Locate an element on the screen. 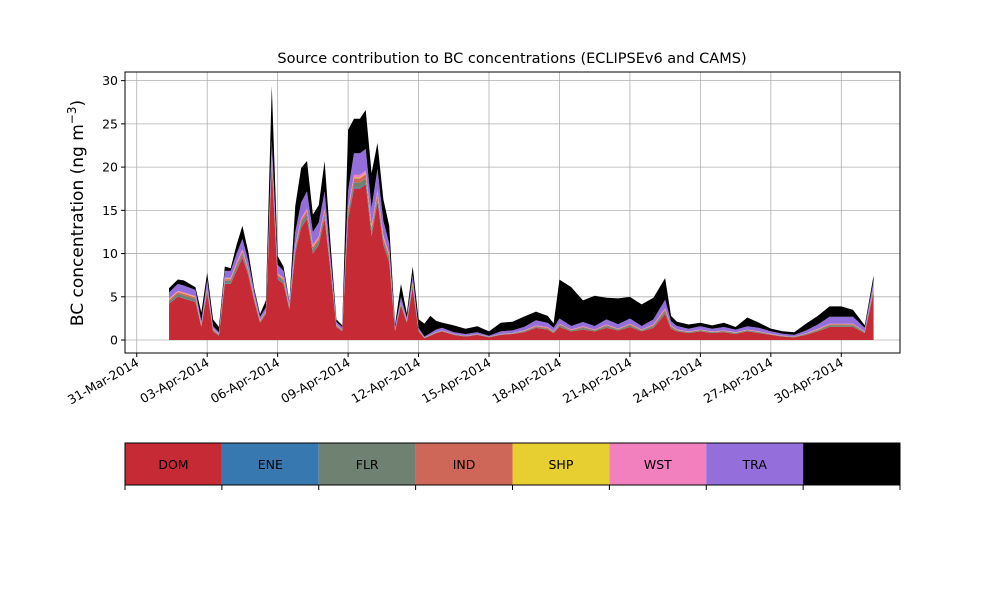 This screenshot has width=1000, height=600. legend-label: BB is located at coordinates (851, 464).